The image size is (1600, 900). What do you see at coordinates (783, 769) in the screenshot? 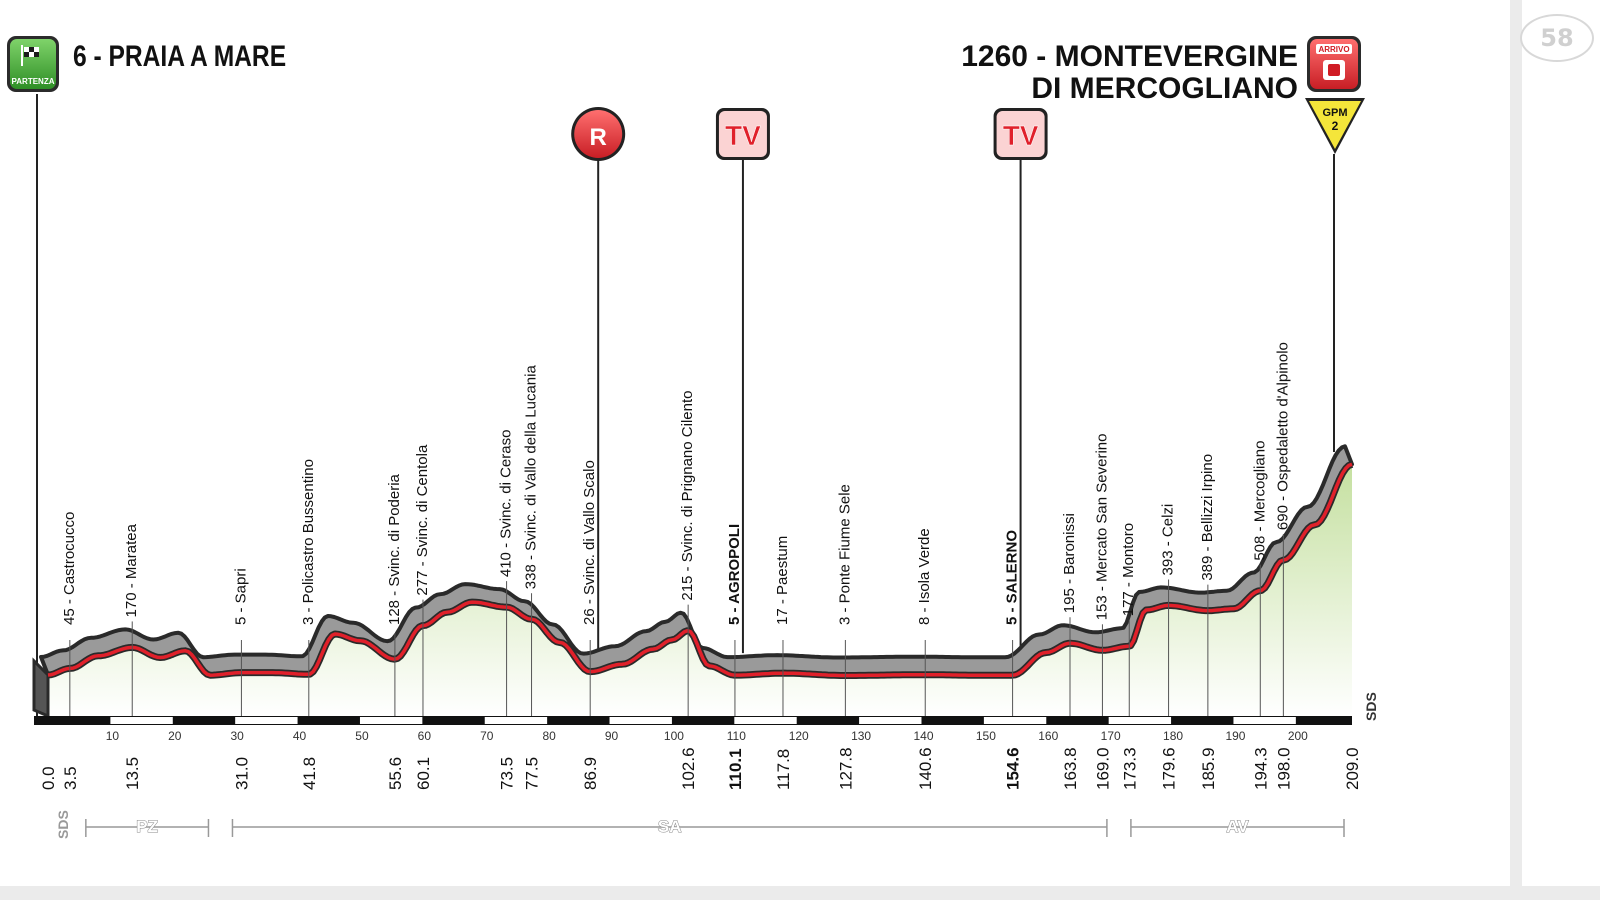
I see `km-label: 117.8` at bounding box center [783, 769].